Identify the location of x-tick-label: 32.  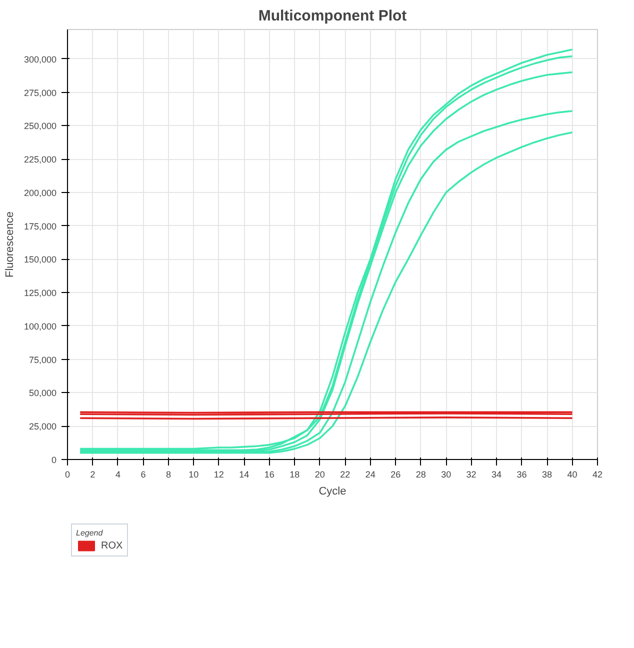
(471, 475).